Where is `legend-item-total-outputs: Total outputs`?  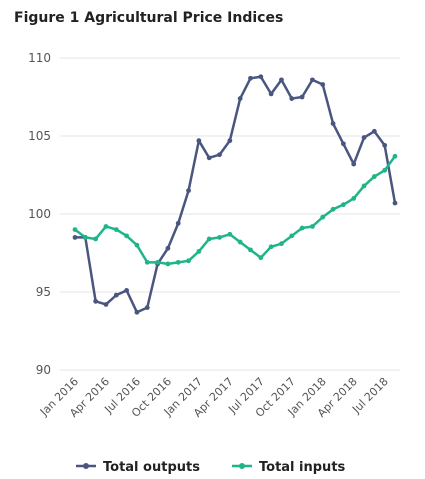 legend-item-total-outputs: Total outputs is located at coordinates (138, 467).